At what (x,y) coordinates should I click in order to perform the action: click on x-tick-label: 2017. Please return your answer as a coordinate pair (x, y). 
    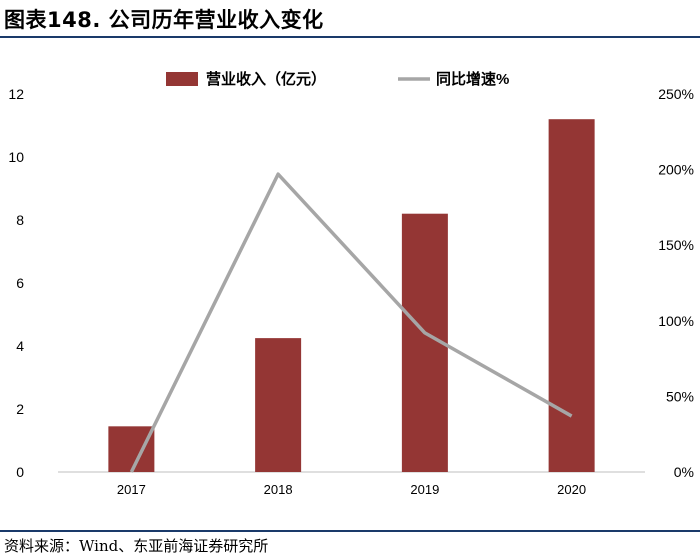
    Looking at the image, I should click on (131, 489).